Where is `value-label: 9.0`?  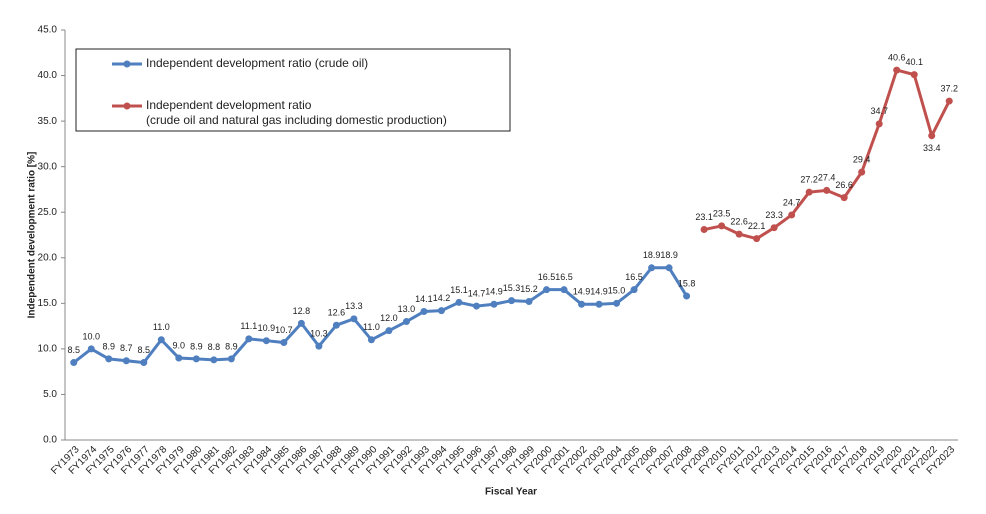 value-label: 9.0 is located at coordinates (179, 345).